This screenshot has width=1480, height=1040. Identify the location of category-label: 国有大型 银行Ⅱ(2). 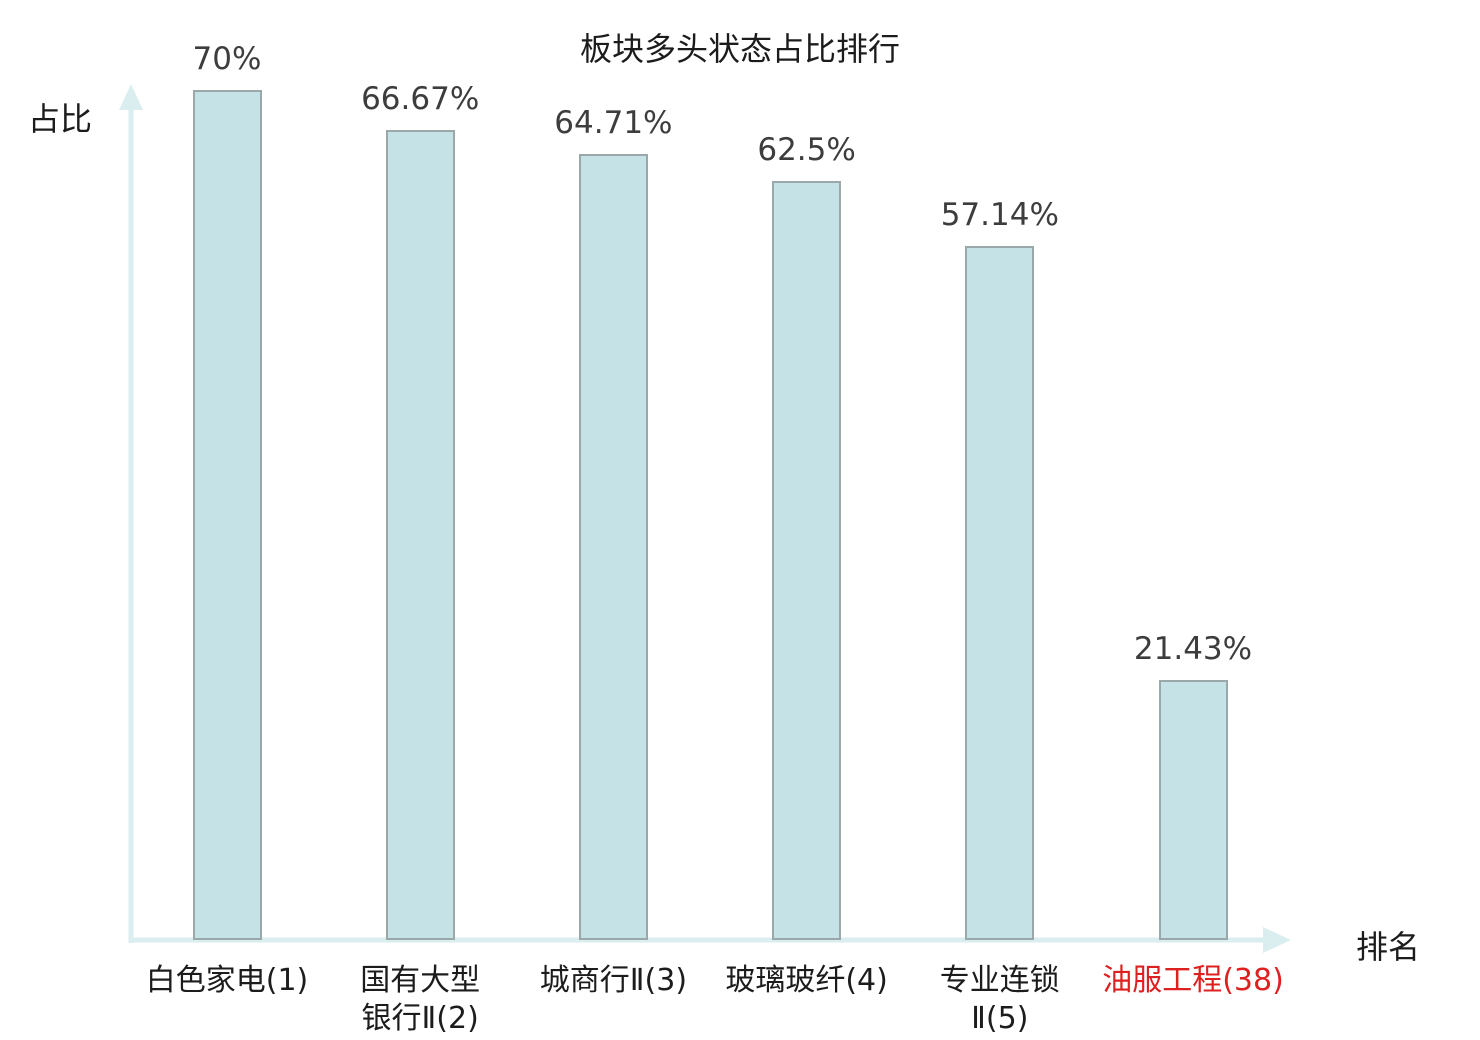
(420, 1000).